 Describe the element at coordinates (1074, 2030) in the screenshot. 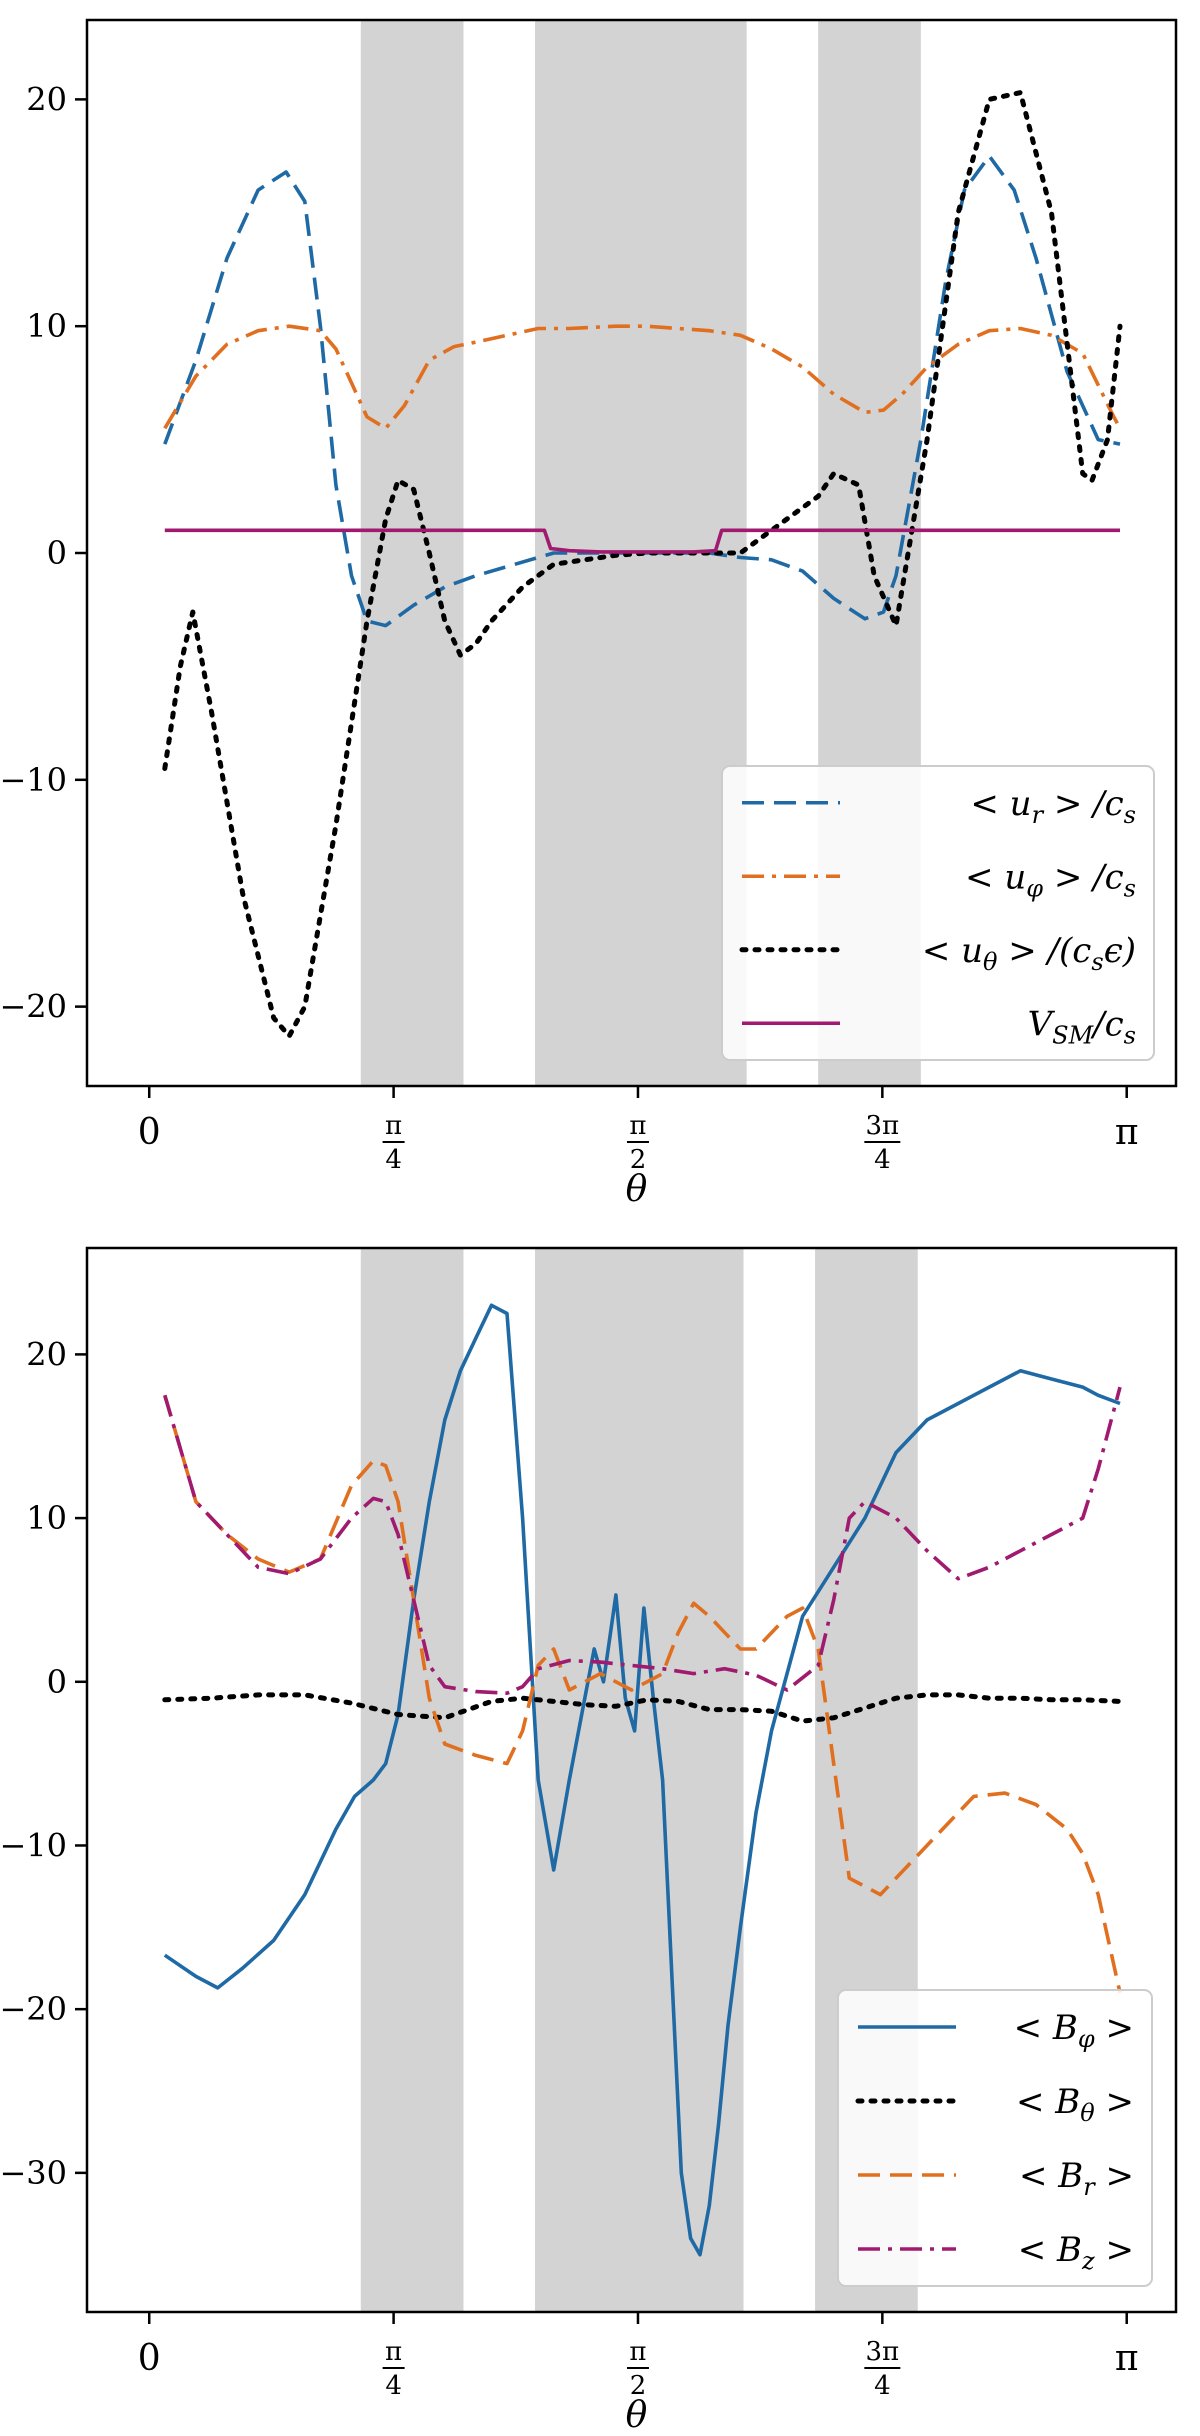

I see `legend-label-1: < Bφ >` at that location.